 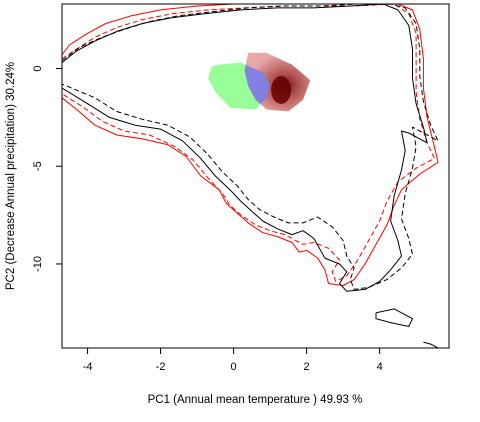 What do you see at coordinates (38, 264) in the screenshot?
I see `y-tick-label: -10` at bounding box center [38, 264].